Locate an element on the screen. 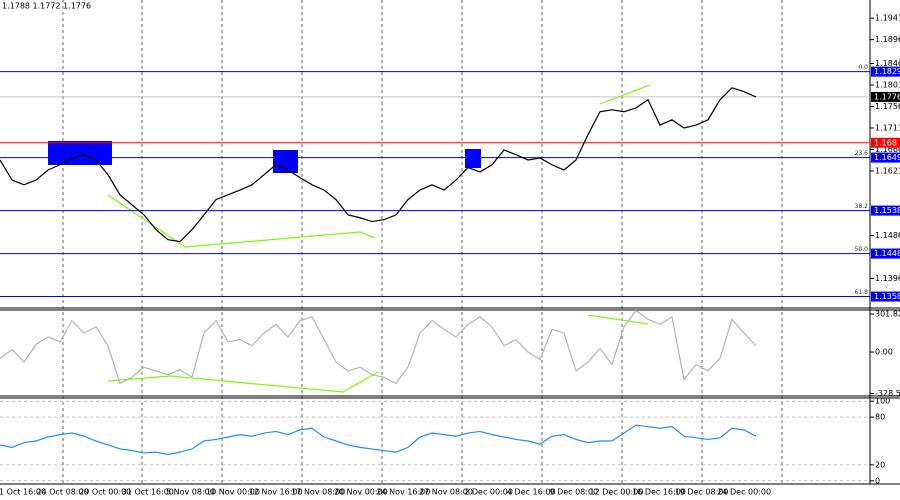 This screenshot has height=500, width=900. x-tick-label: 2 Dec 00:00 is located at coordinates (488, 492).